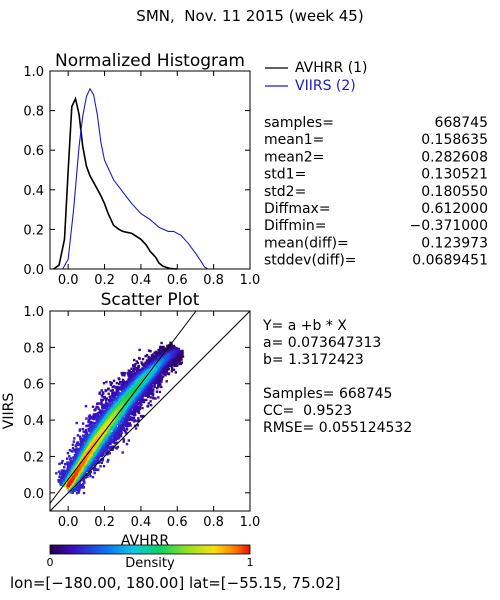 The width and height of the screenshot is (500, 600). What do you see at coordinates (295, 226) in the screenshot?
I see `stat-label: Diffmin=` at bounding box center [295, 226].